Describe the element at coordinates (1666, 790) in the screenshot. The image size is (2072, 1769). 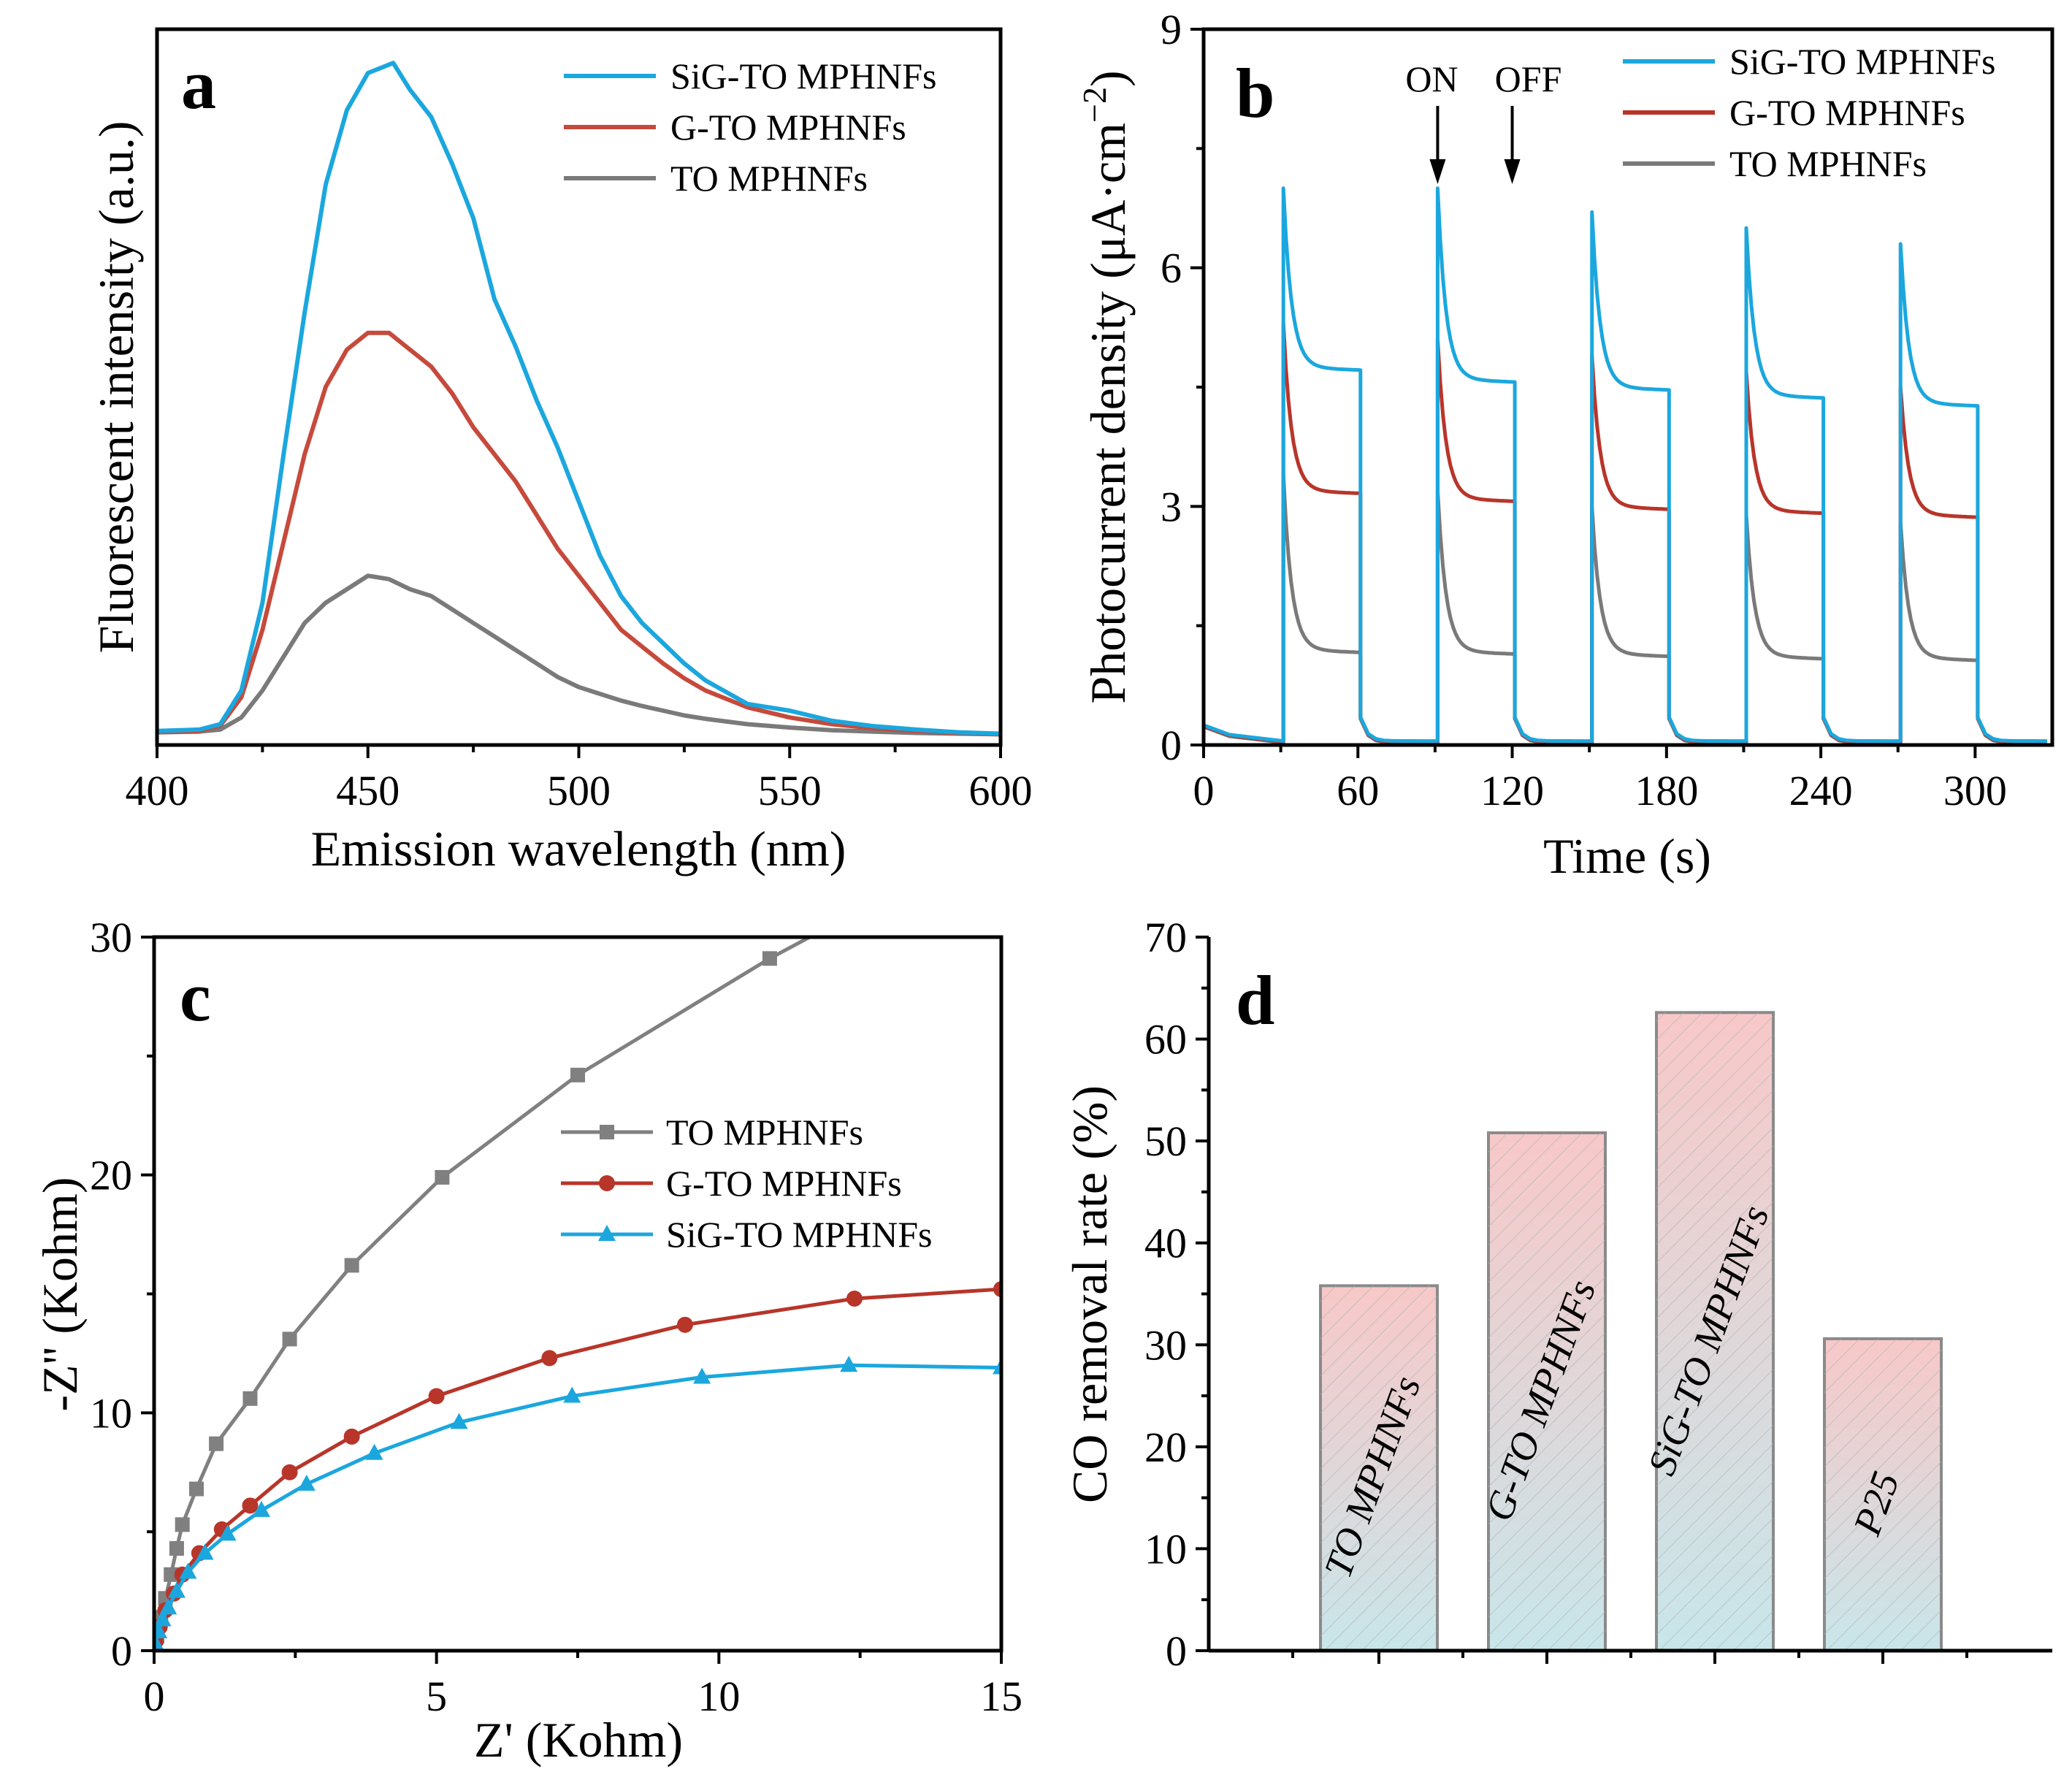
I see `panel-b-xtick-label: 180` at that location.